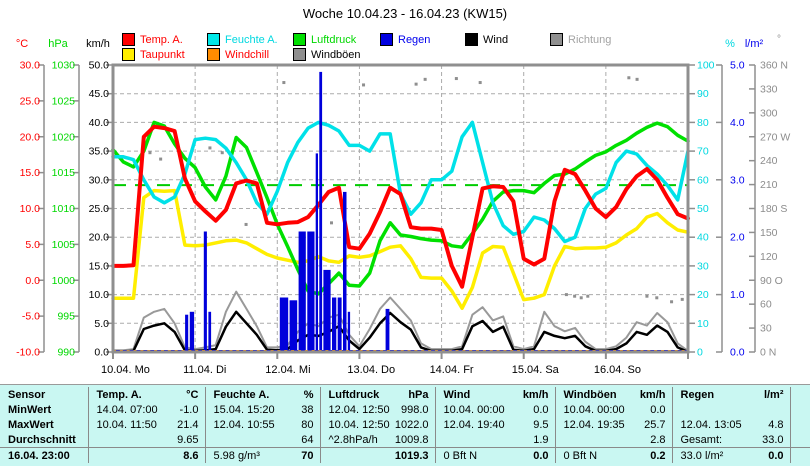  Describe the element at coordinates (334, 39) in the screenshot. I see `legend-label: Luftdruck` at that location.